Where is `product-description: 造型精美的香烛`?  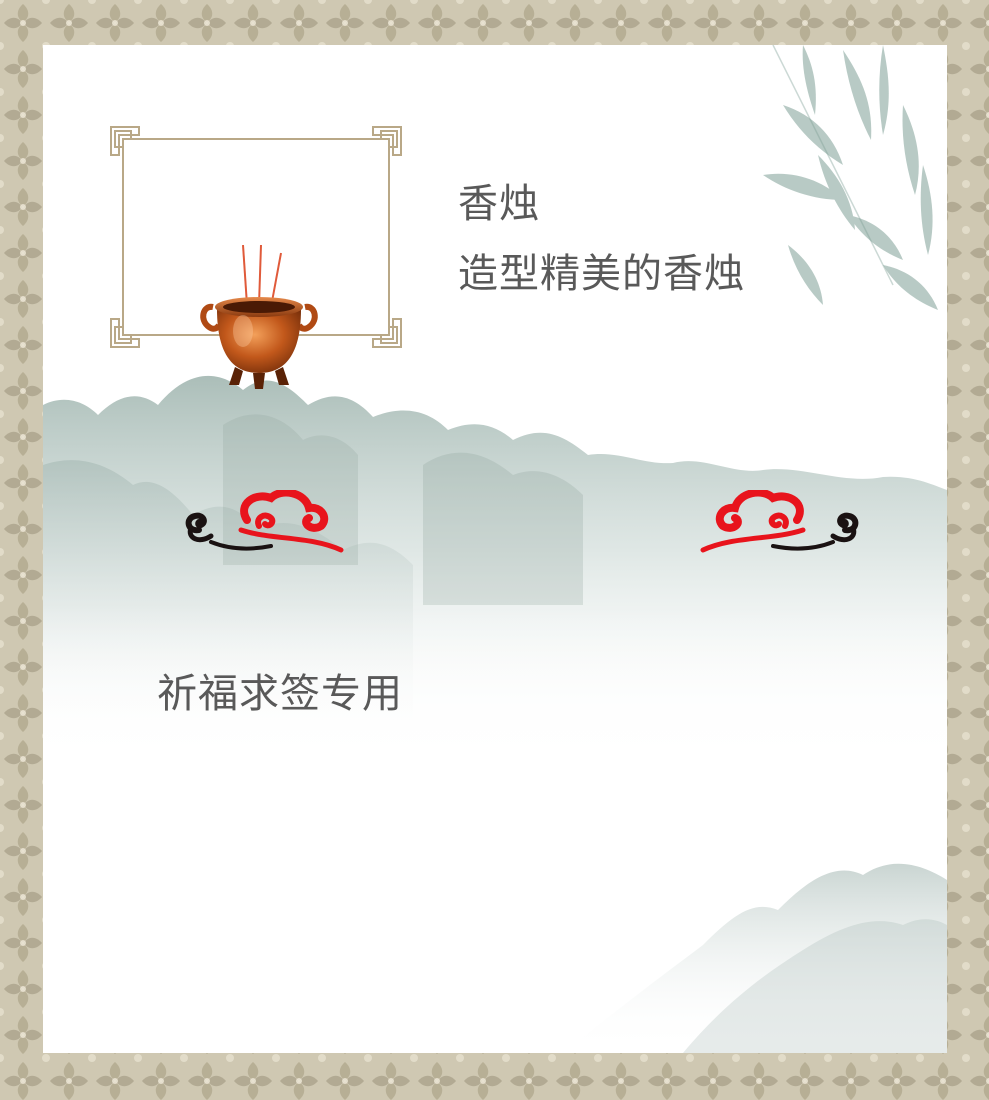 product-description: 造型精美的香烛 is located at coordinates (601, 274).